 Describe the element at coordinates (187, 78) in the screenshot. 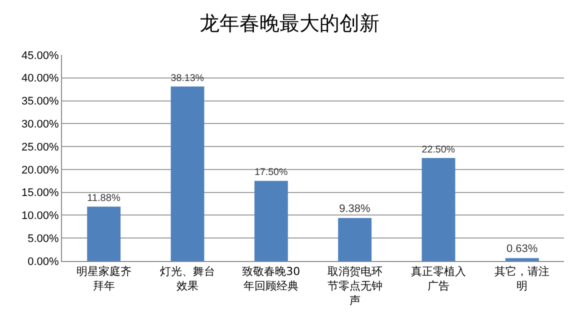

I see `data-label: 38.13%` at that location.